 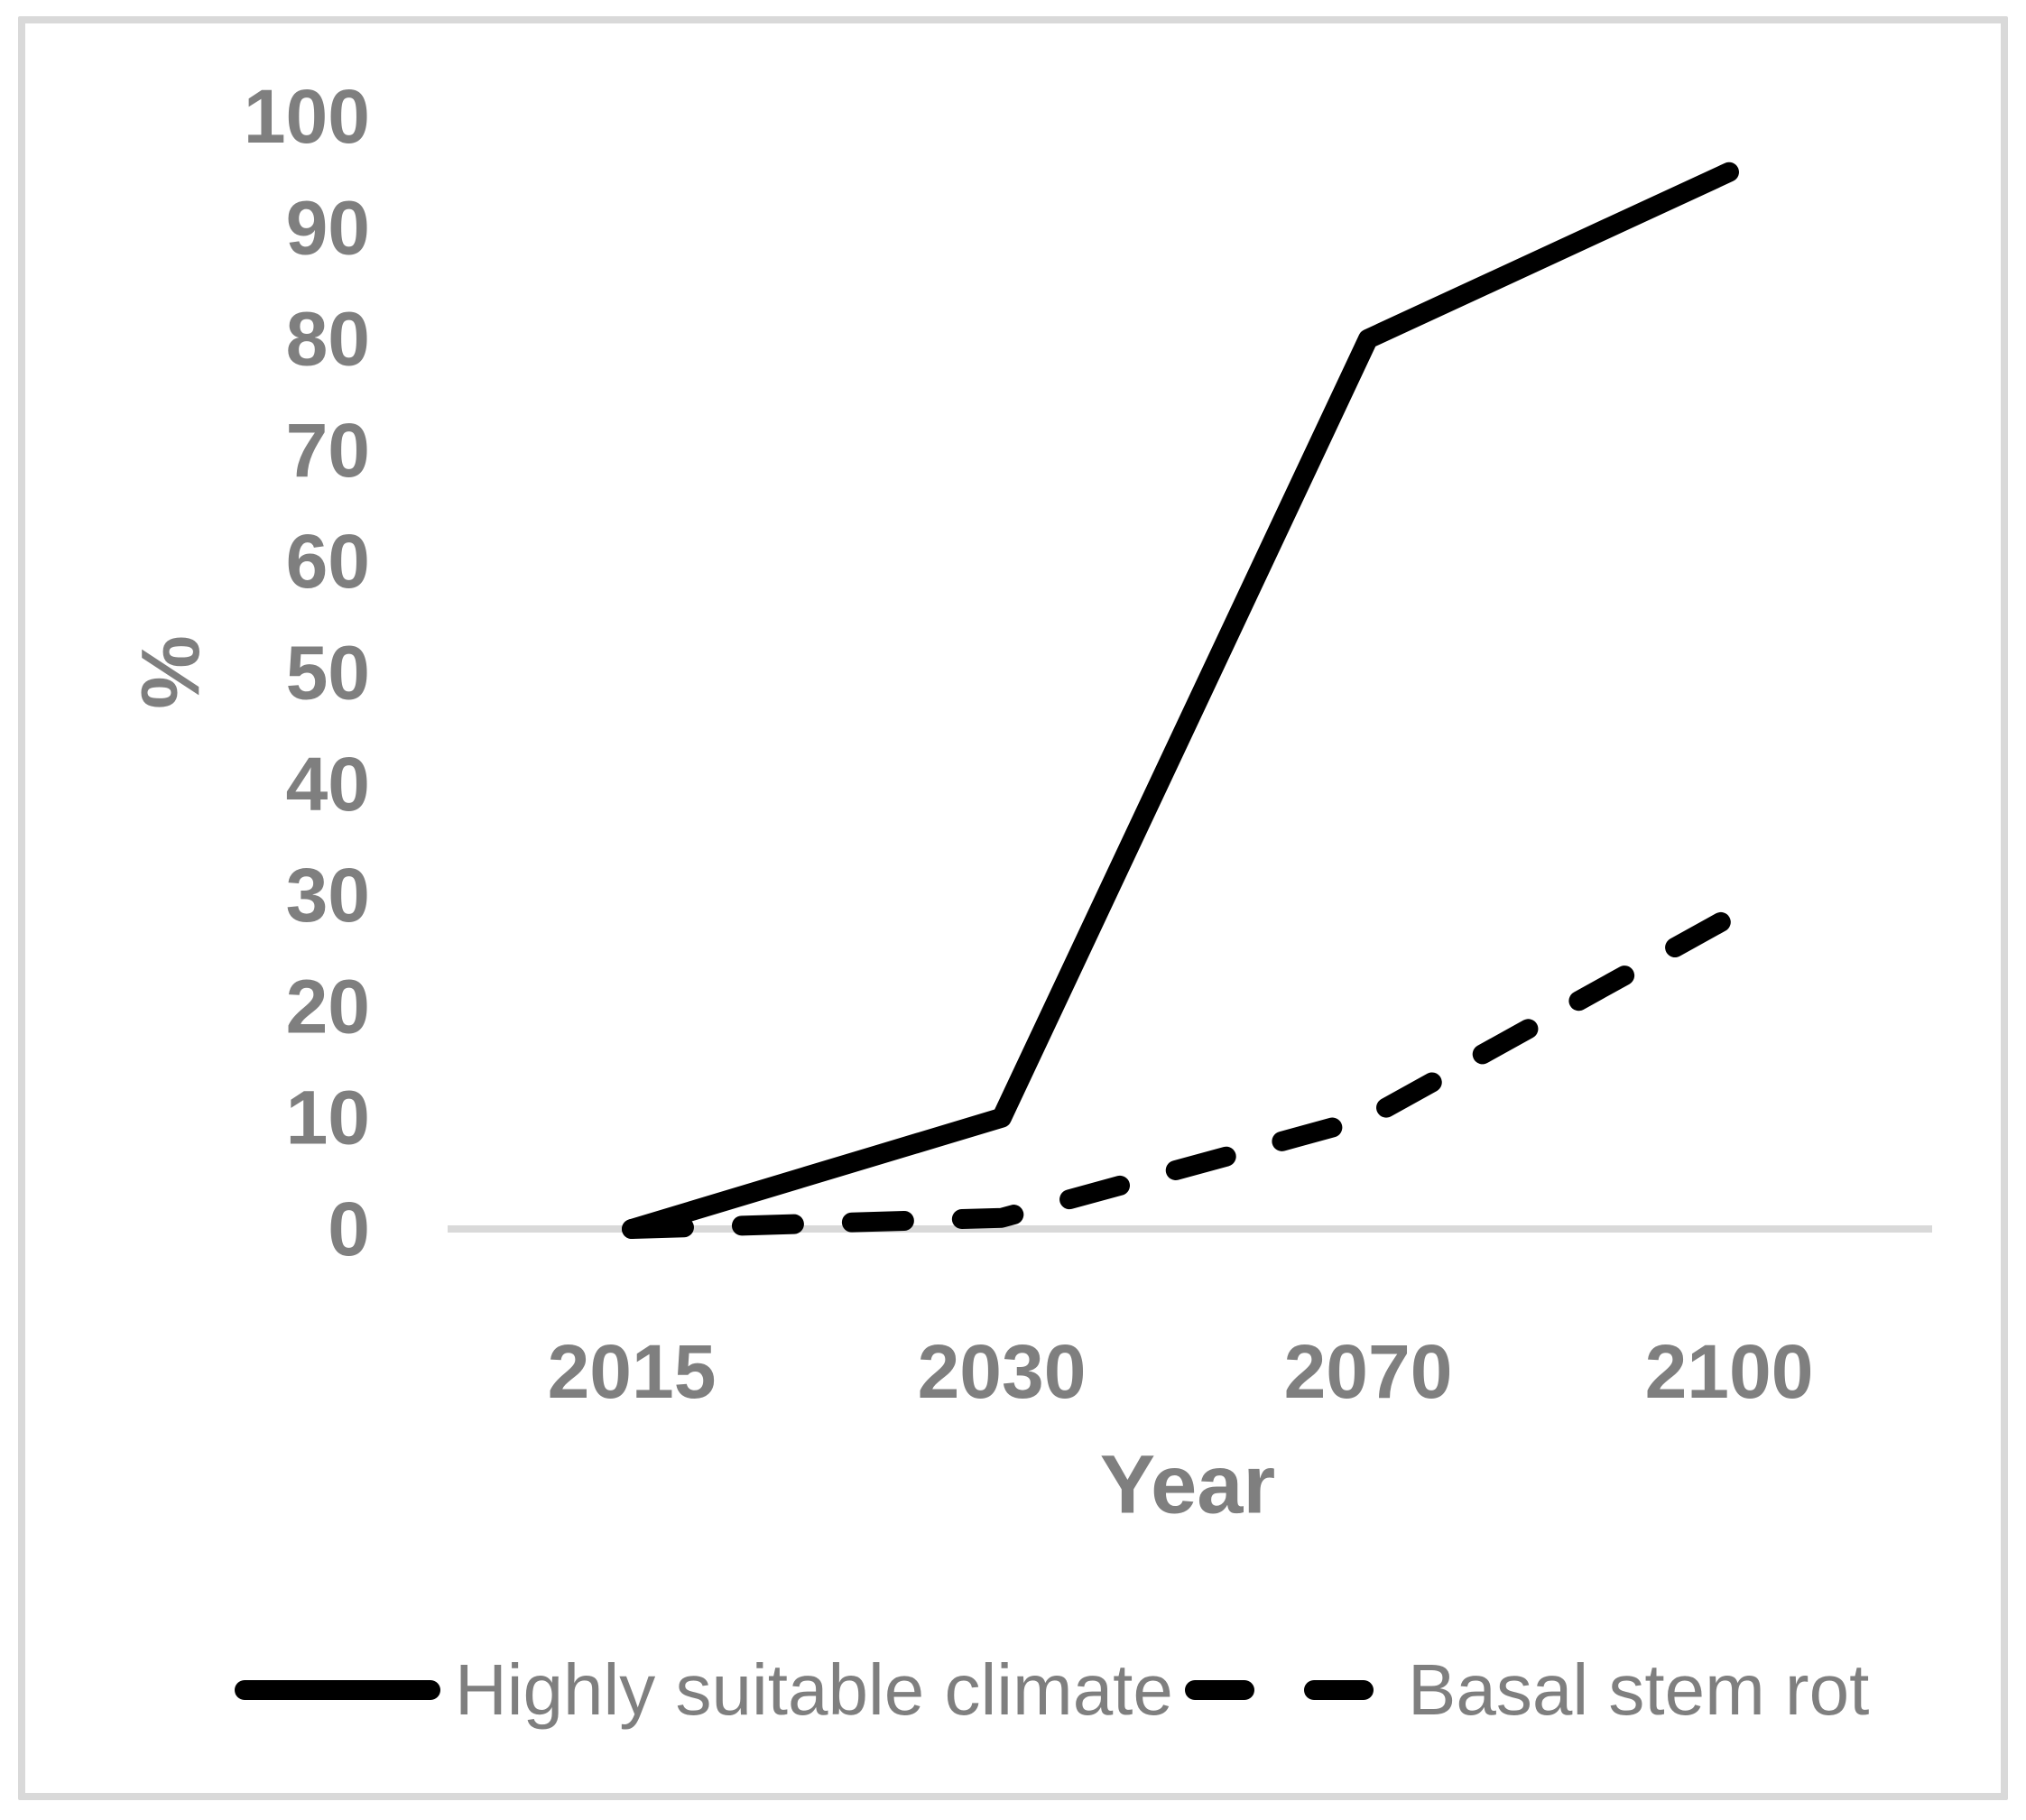 I want to click on legend-item-highly-suitable-climate: Highly suitable climate, so click(x=704, y=1690).